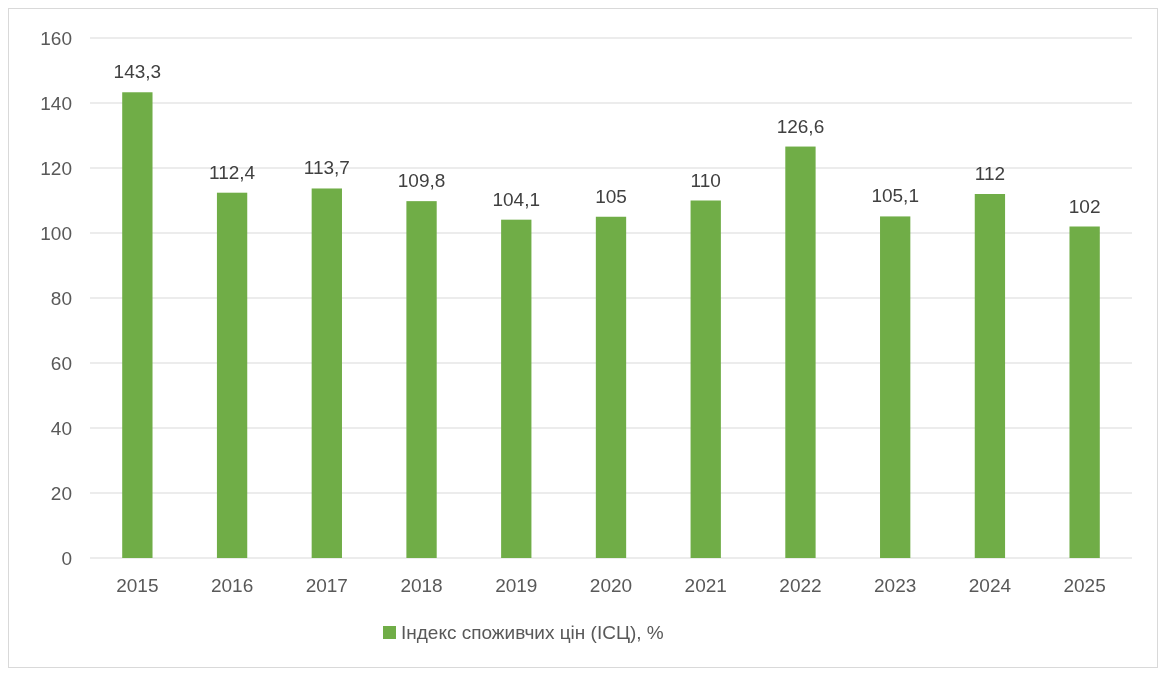 The width and height of the screenshot is (1166, 675). Describe the element at coordinates (326, 585) in the screenshot. I see `x-tick-label: 2017` at that location.